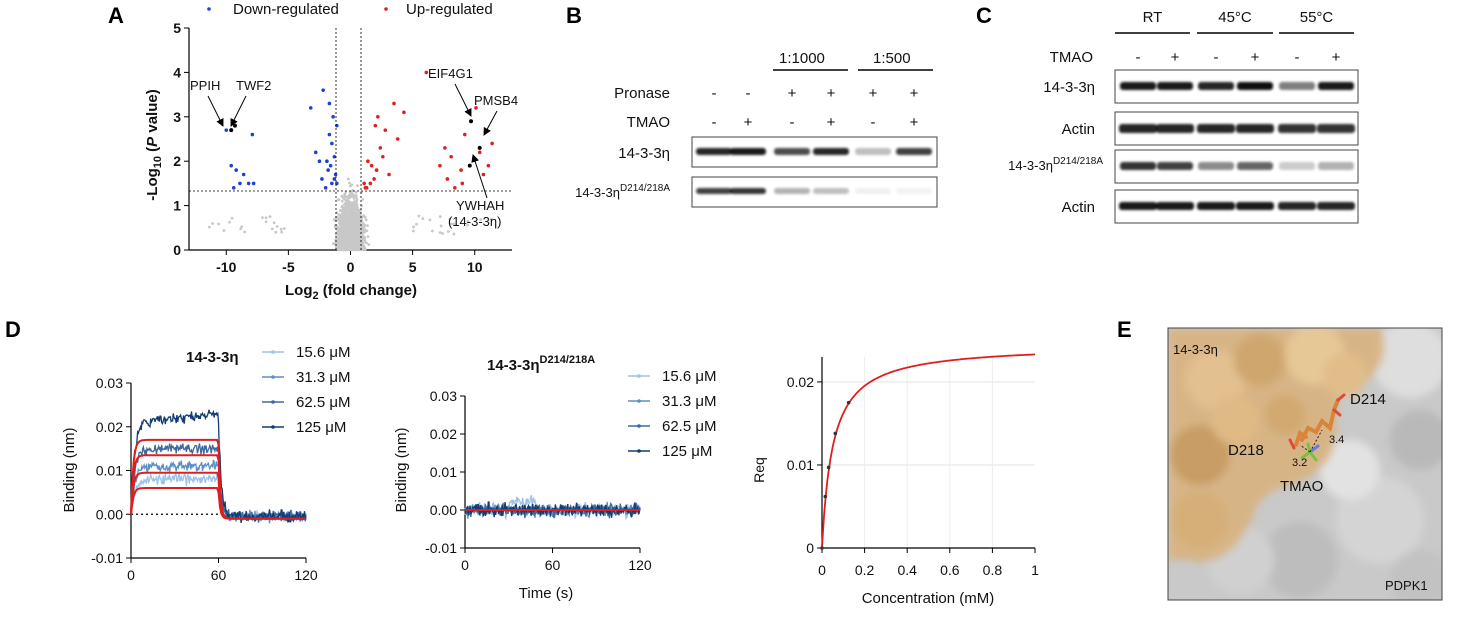 The image size is (1465, 621). What do you see at coordinates (1138, 166) in the screenshot?
I see `band-c3` at bounding box center [1138, 166].